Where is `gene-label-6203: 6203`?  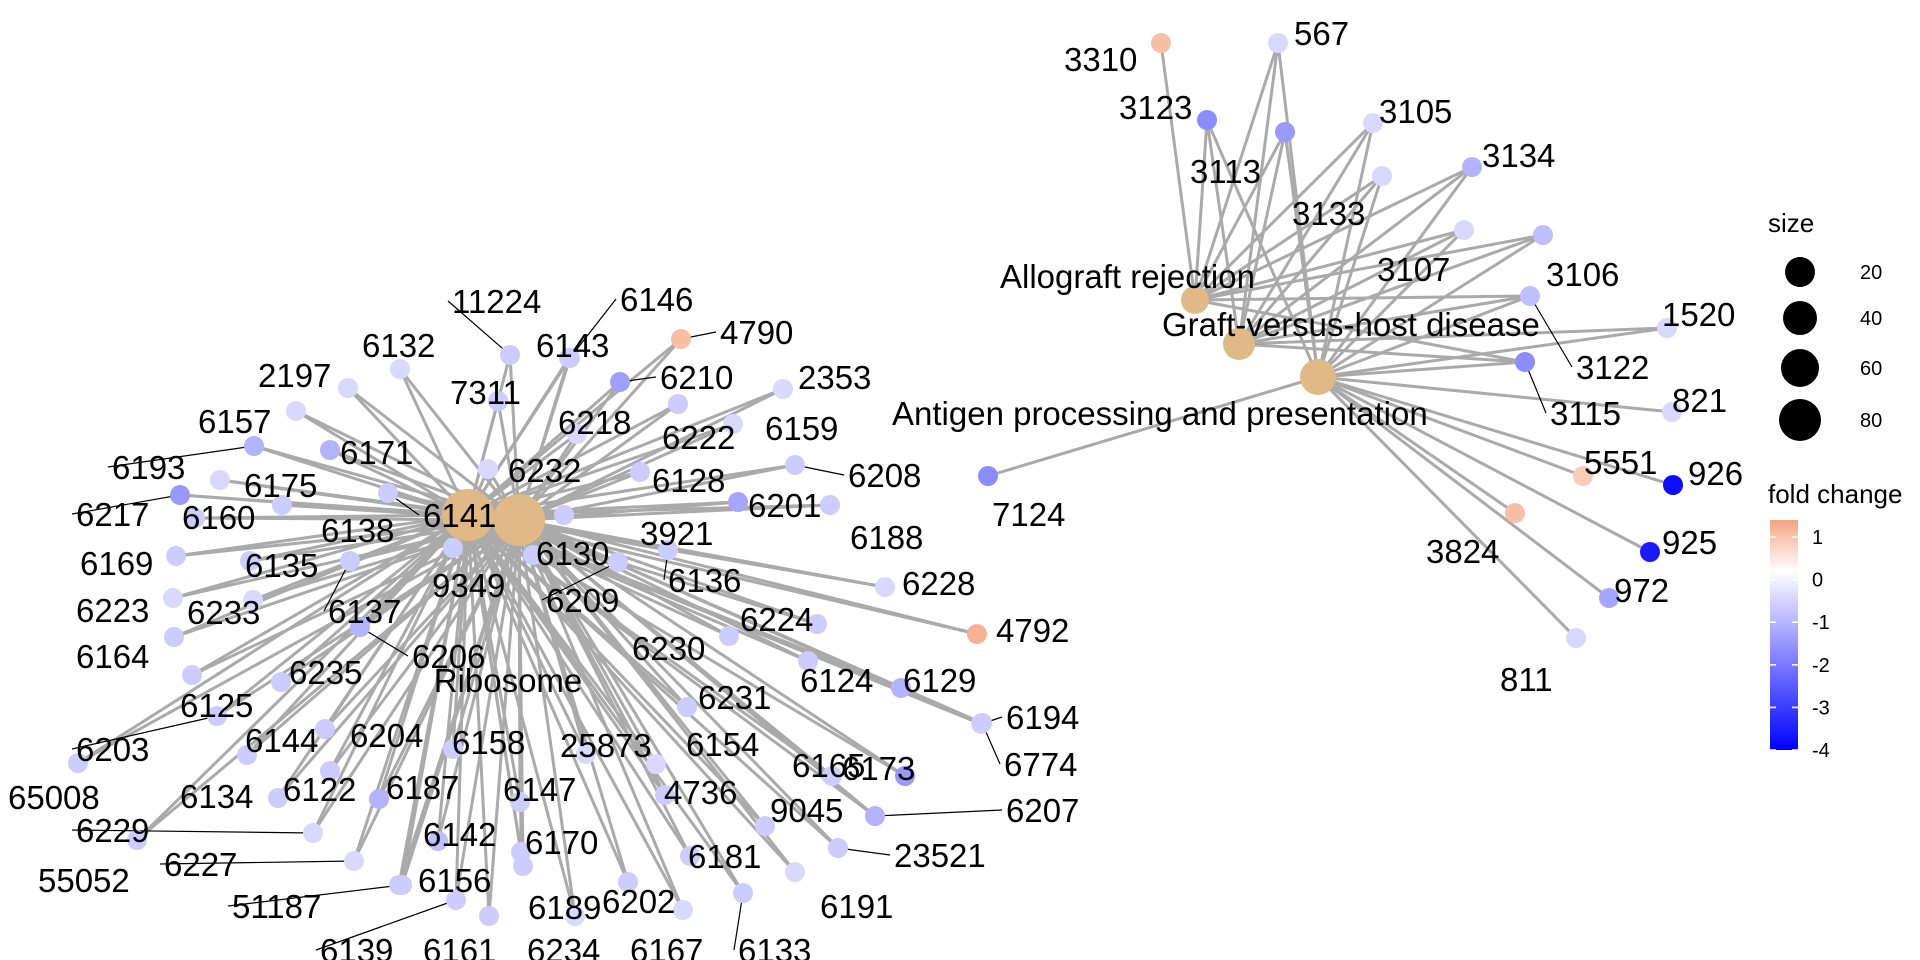 gene-label-6203: 6203 is located at coordinates (112, 749).